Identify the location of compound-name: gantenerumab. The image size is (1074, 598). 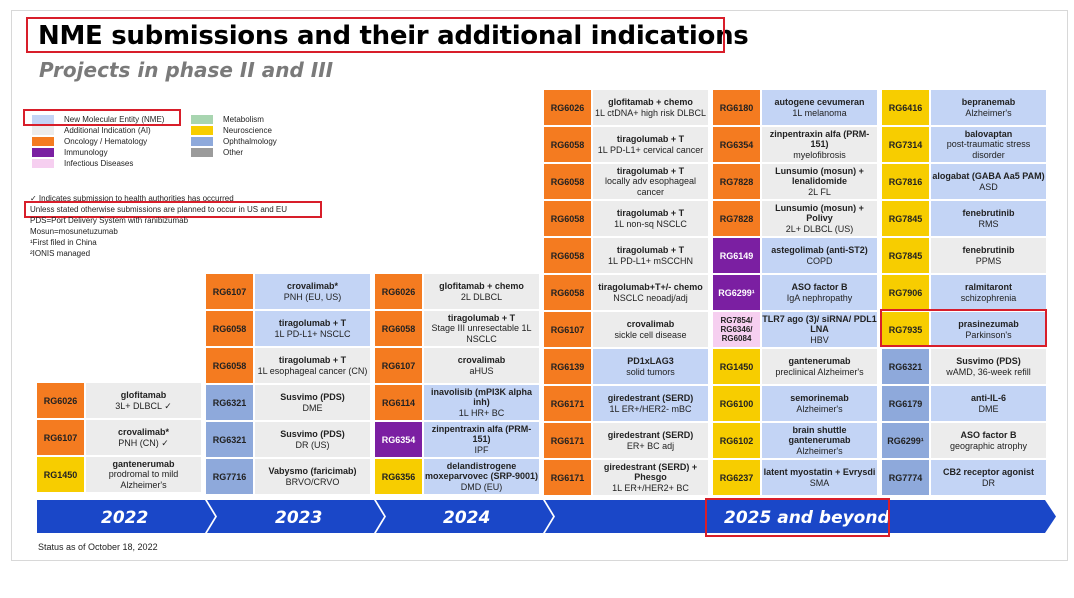
(143, 463).